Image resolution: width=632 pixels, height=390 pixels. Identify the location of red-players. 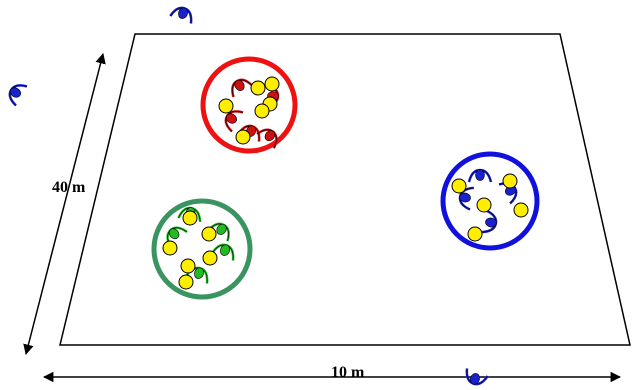
(252, 113).